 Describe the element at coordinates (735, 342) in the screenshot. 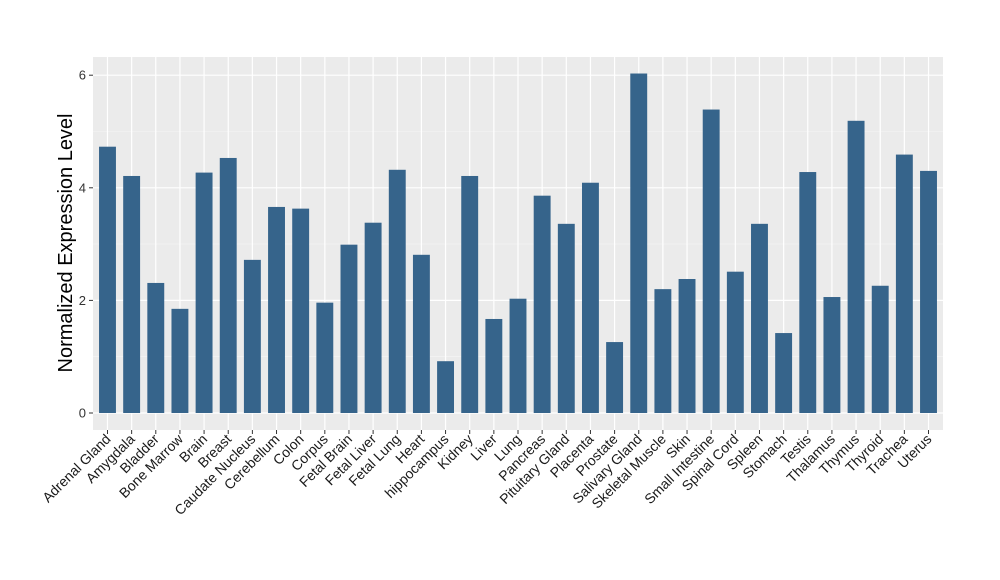

I see `bar-spinal-cord` at that location.